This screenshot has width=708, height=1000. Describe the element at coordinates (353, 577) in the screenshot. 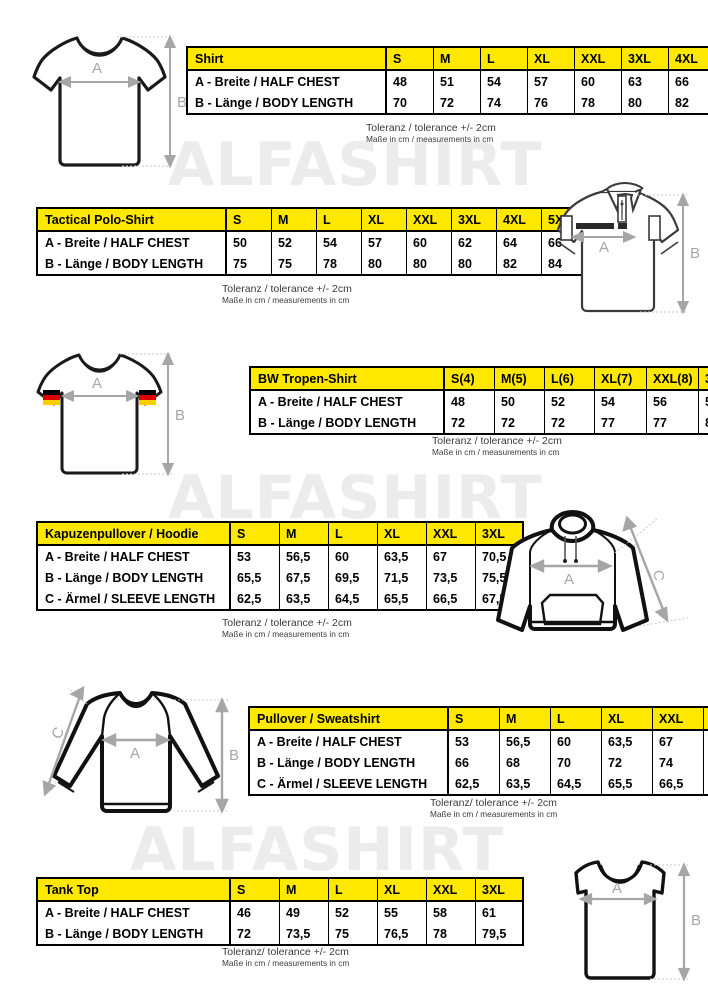

I see `measure-value: 69,5` at that location.